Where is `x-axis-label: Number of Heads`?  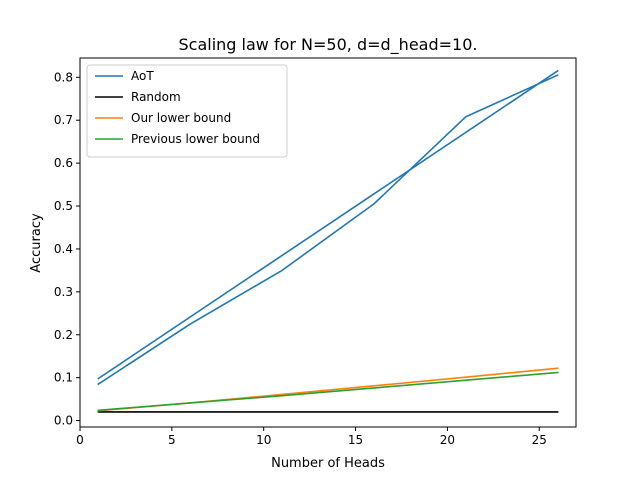
x-axis-label: Number of Heads is located at coordinates (328, 463).